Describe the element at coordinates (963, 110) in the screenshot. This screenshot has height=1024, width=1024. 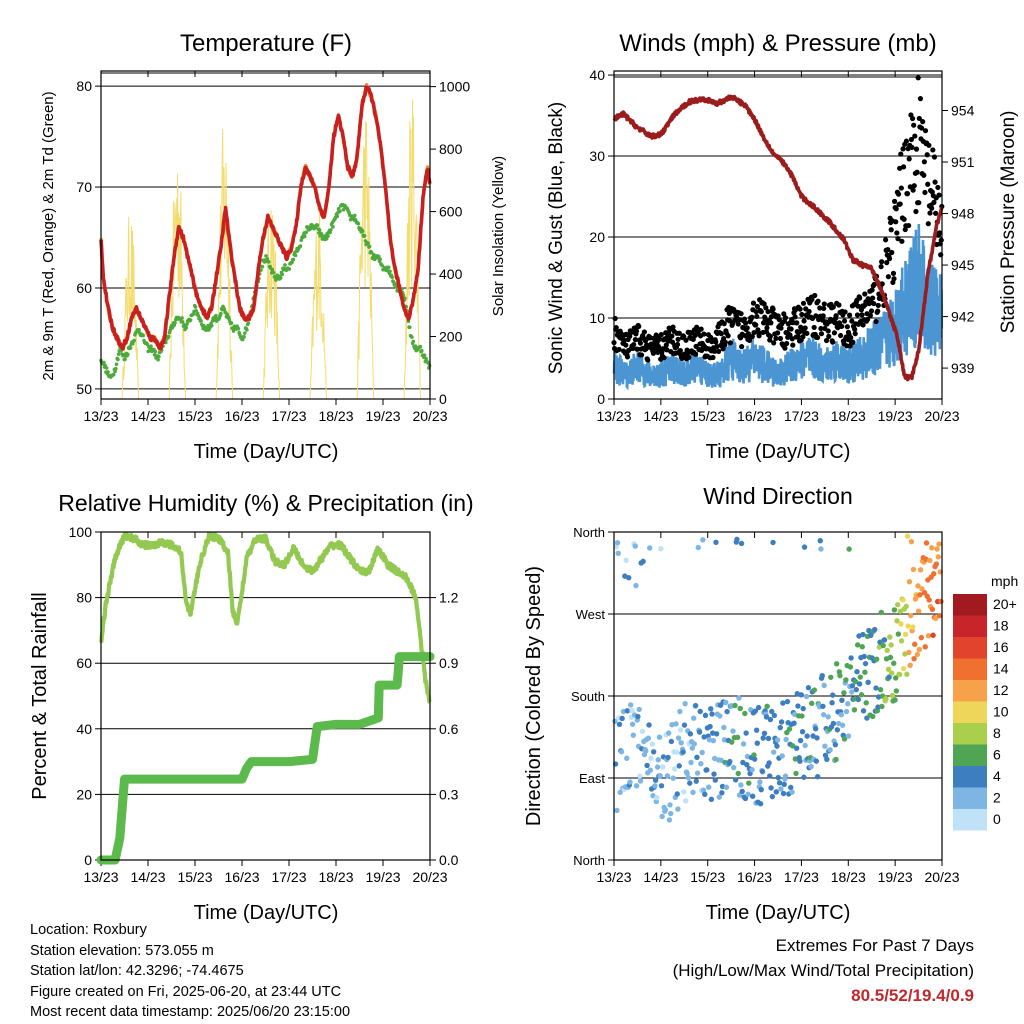
I see `y-right-tick-label: 954` at that location.